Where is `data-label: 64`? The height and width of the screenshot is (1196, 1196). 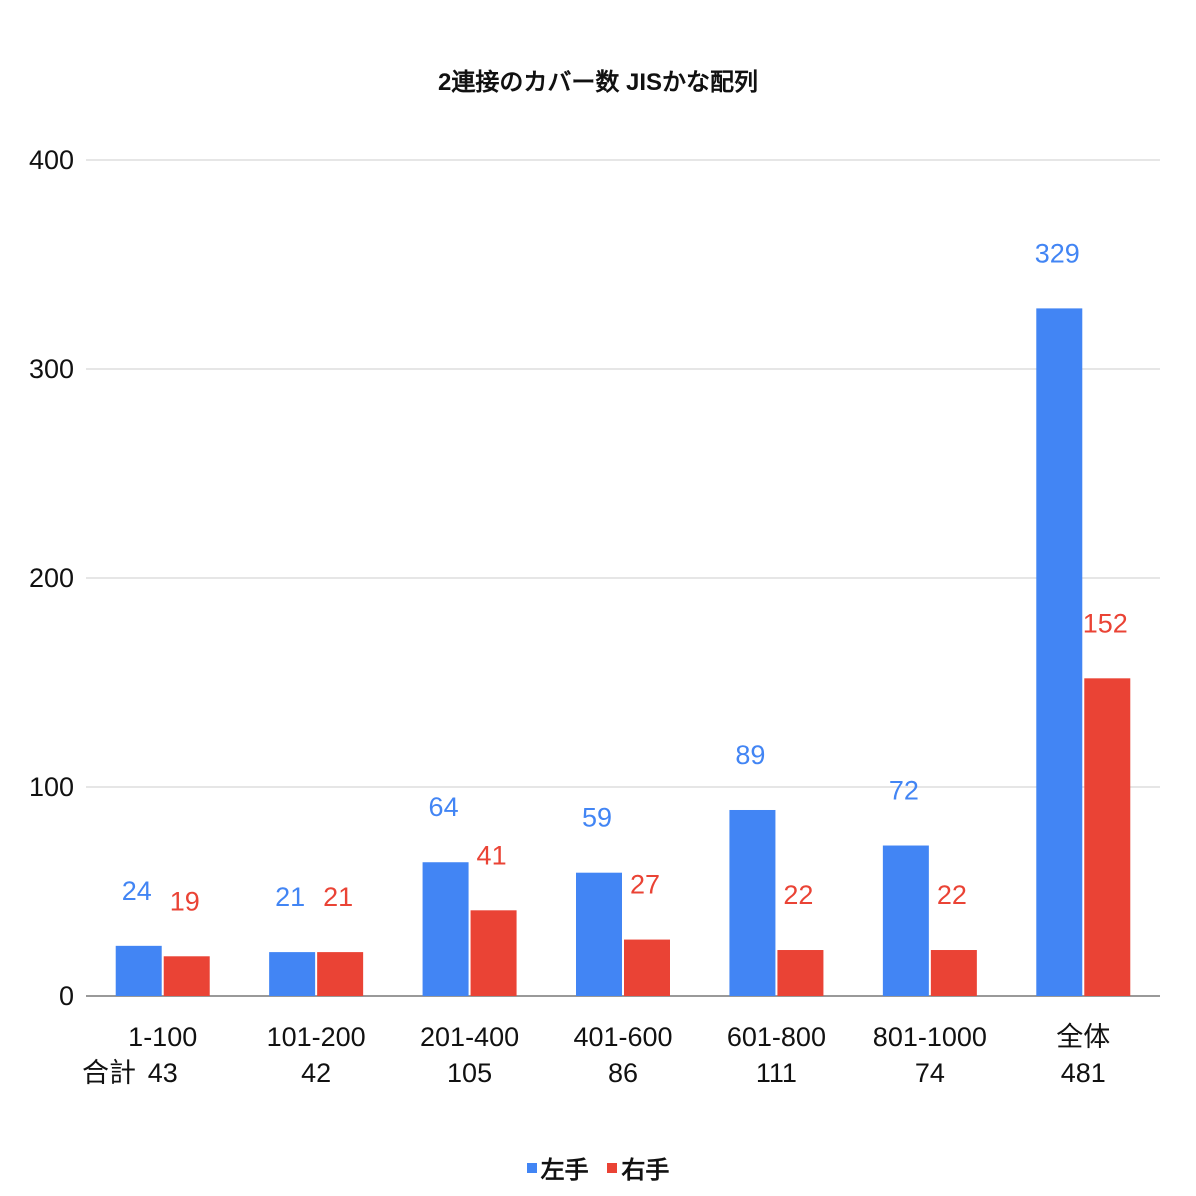
data-label: 64 is located at coordinates (444, 807).